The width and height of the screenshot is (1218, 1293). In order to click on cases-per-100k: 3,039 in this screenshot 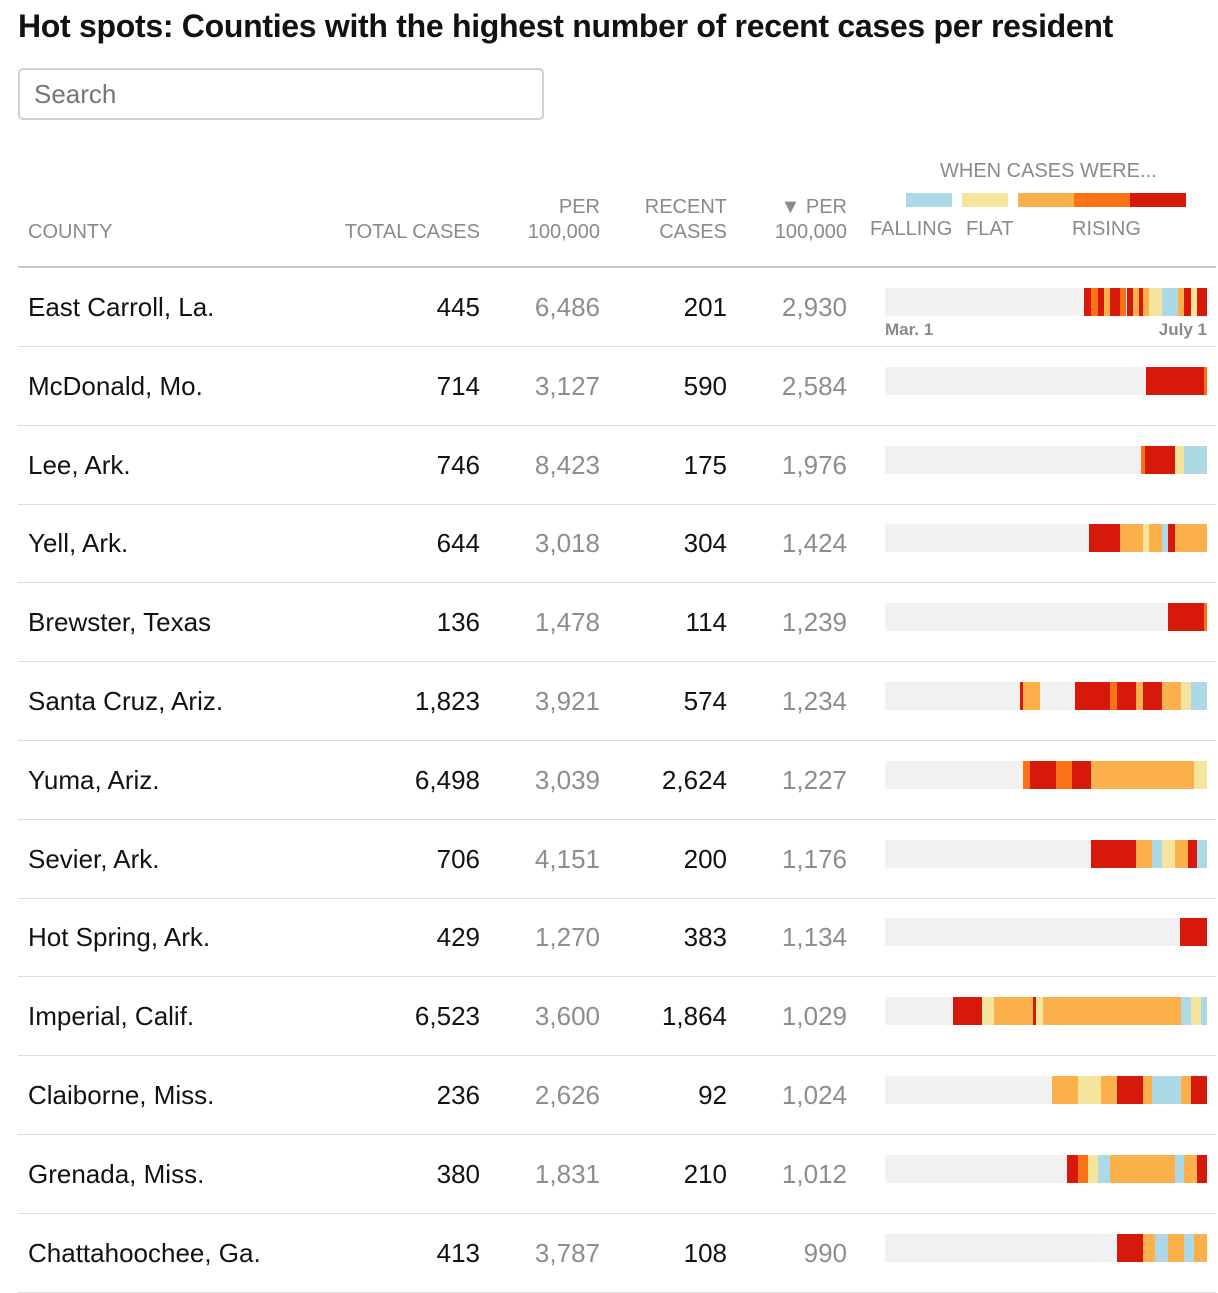, I will do `click(567, 779)`.